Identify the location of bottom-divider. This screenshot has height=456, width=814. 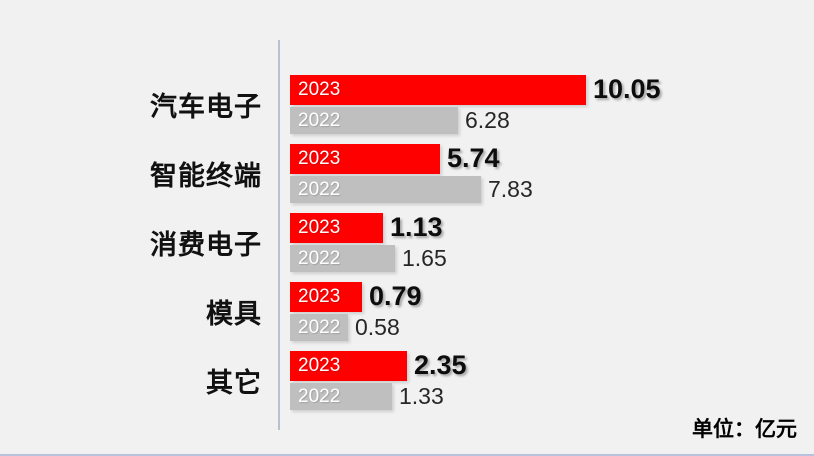
(407, 455).